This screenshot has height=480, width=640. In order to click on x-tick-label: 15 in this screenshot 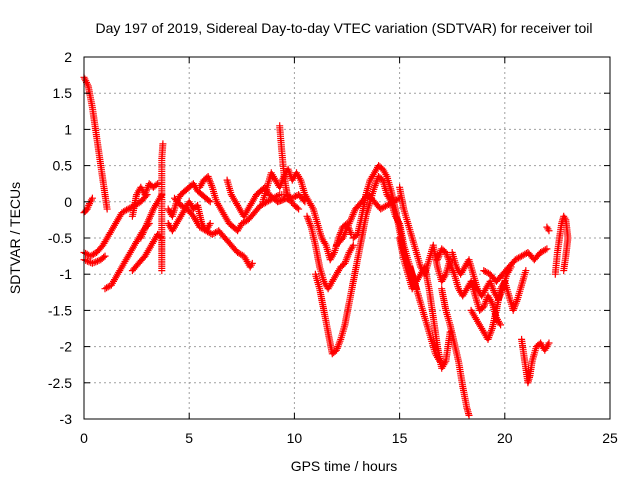, I will do `click(400, 438)`.